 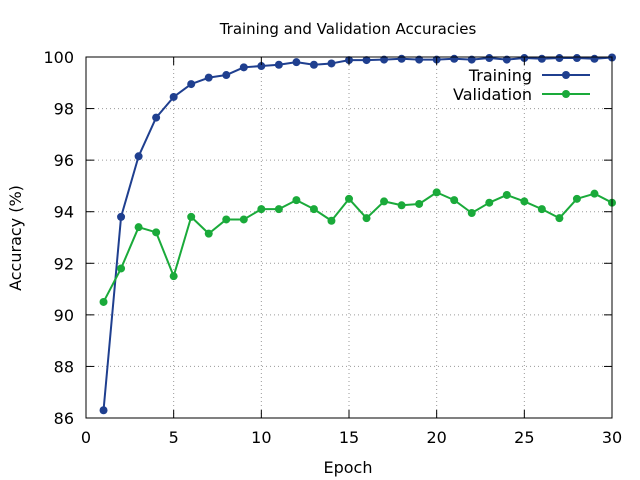 I want to click on chart-title: Training and Validation Accuracies, so click(x=348, y=29).